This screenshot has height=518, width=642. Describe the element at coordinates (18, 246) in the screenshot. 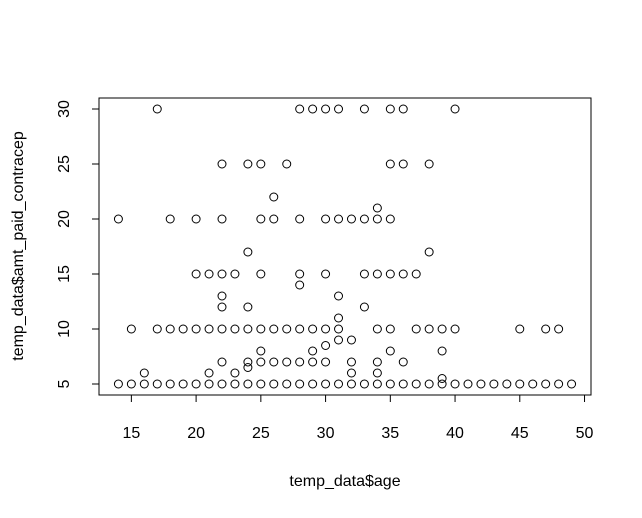

I see `y-axis-title: temp_data$amt_paid_contracep` at that location.